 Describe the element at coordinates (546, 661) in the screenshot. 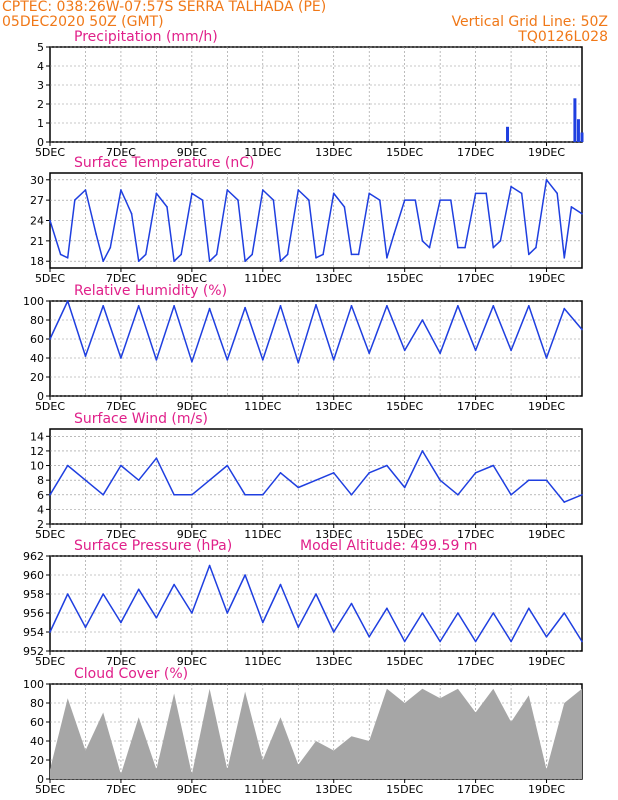

I see `pres-xtick-label: 19DEC` at that location.